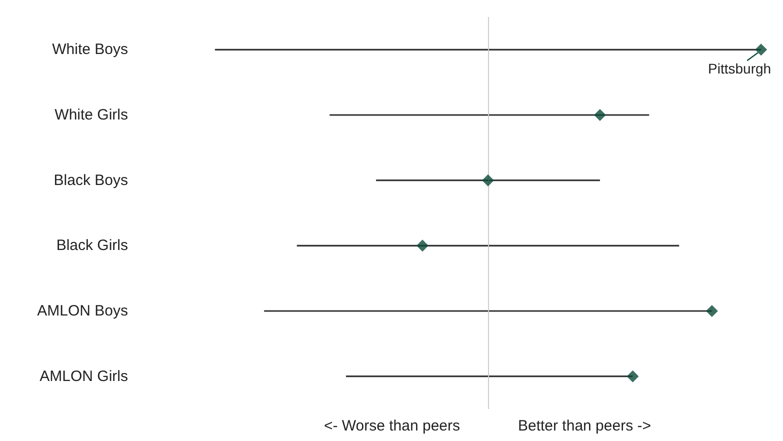 This screenshot has width=783, height=441. What do you see at coordinates (91, 115) in the screenshot?
I see `y-tick-label: White Girls` at bounding box center [91, 115].